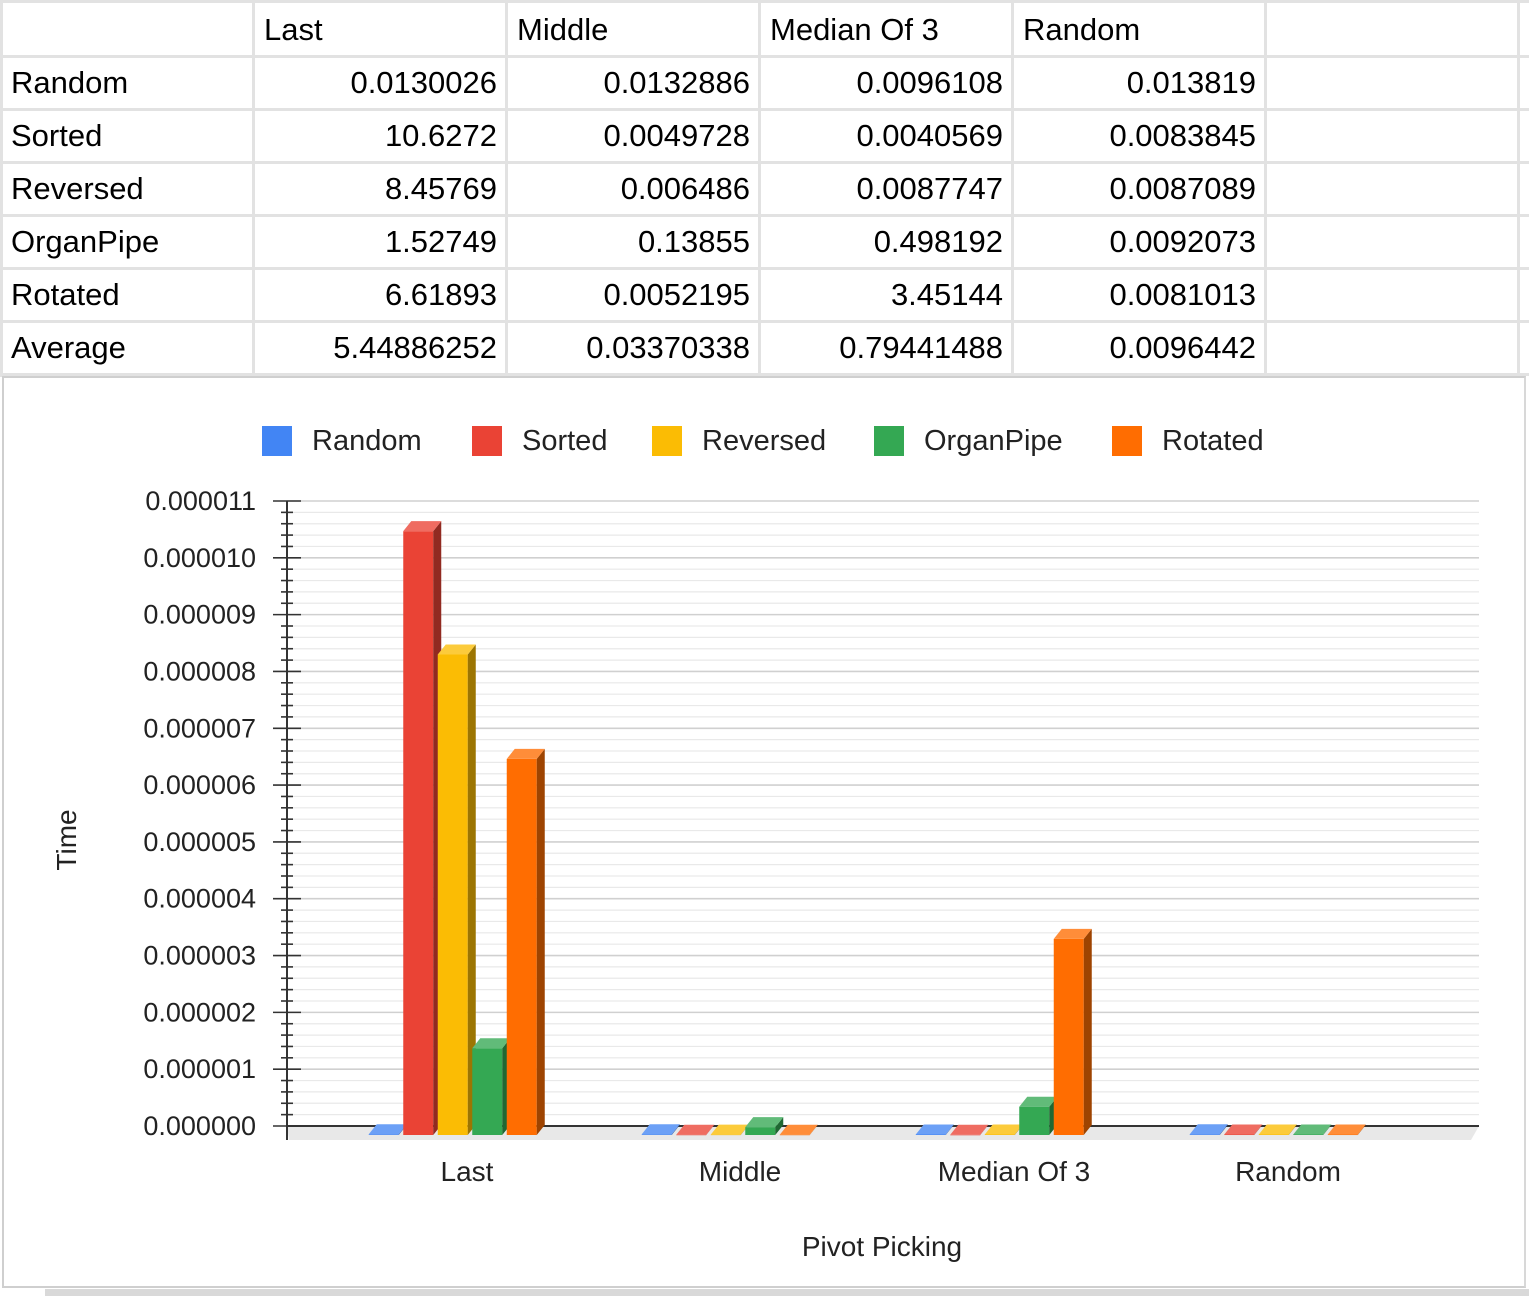 The height and width of the screenshot is (1296, 1529). What do you see at coordinates (1182, 188) in the screenshot?
I see `table-cell: 0.0087089` at bounding box center [1182, 188].